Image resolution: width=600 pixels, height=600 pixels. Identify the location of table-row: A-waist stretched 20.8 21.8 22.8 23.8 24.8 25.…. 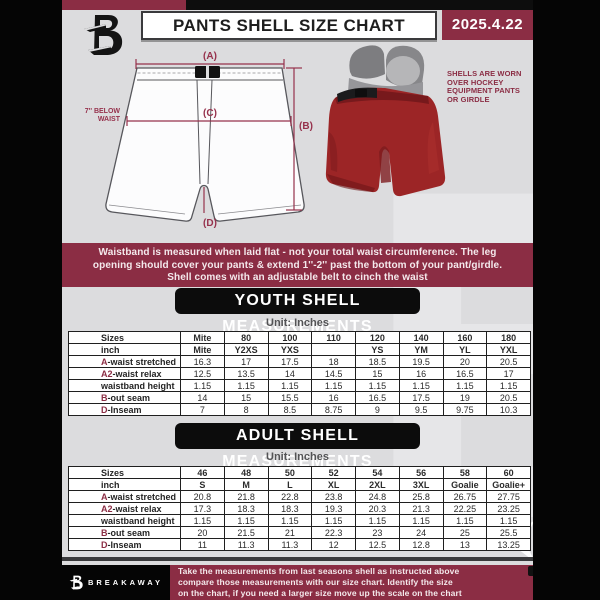
(299, 496).